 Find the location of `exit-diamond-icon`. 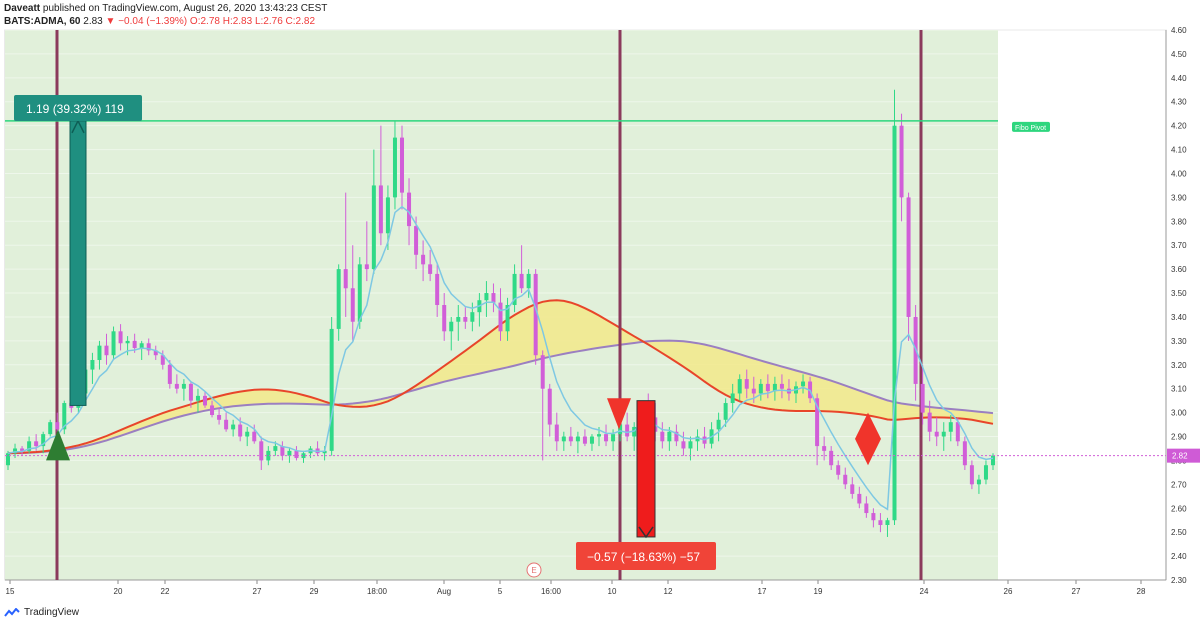

exit-diamond-icon is located at coordinates (868, 439).